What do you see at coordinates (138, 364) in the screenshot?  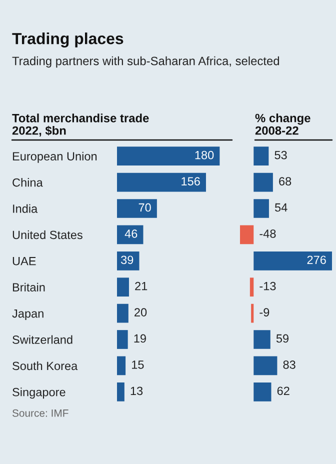 I see `data-label: 15` at bounding box center [138, 364].